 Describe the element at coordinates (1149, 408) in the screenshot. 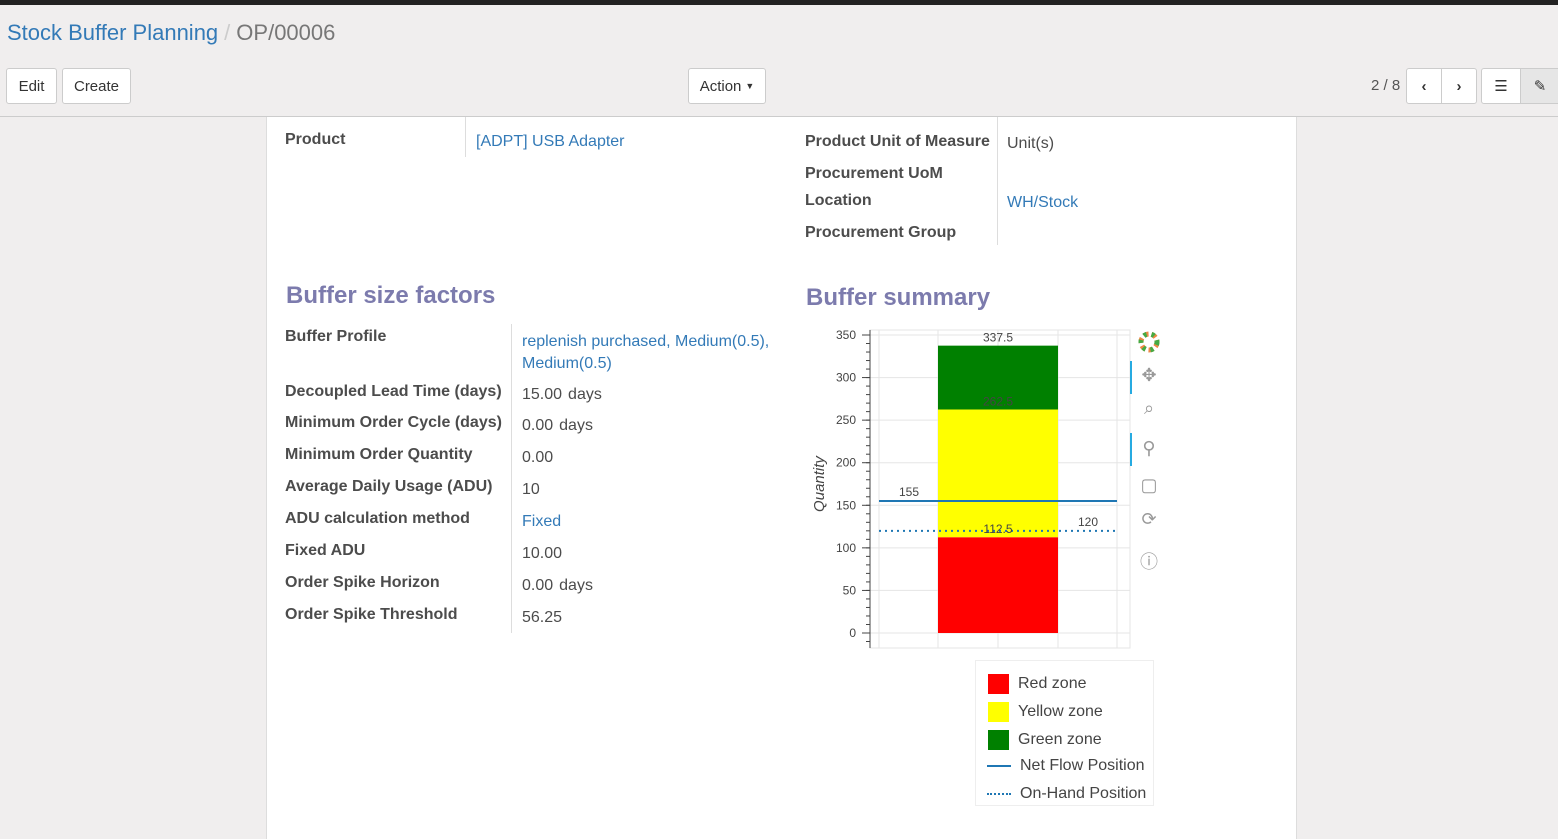

I see `box-zoom-icon: ⌕` at that location.